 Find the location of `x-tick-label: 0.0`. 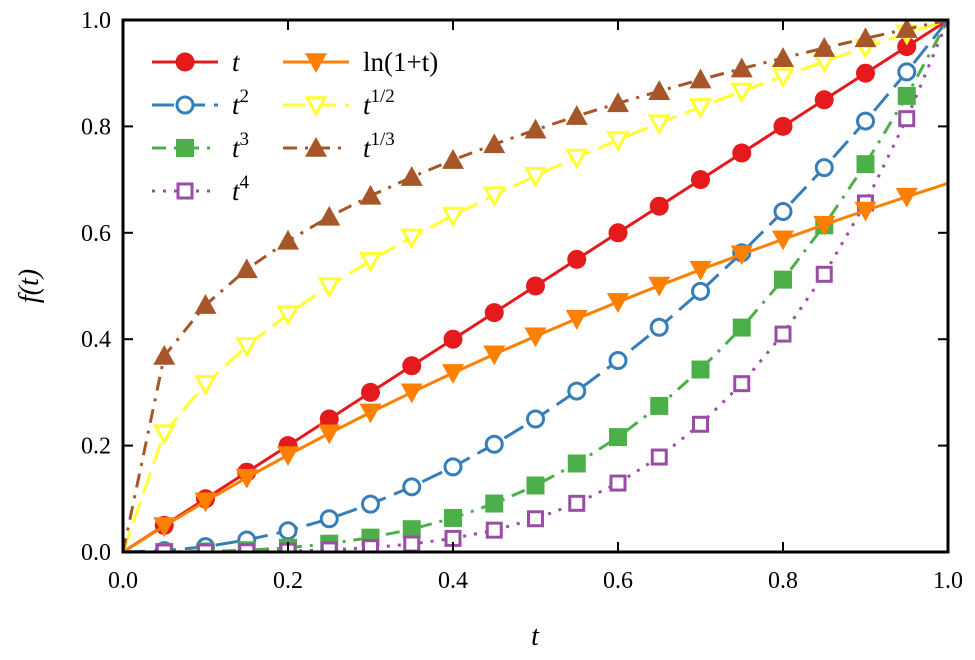

x-tick-label: 0.0 is located at coordinates (123, 581).